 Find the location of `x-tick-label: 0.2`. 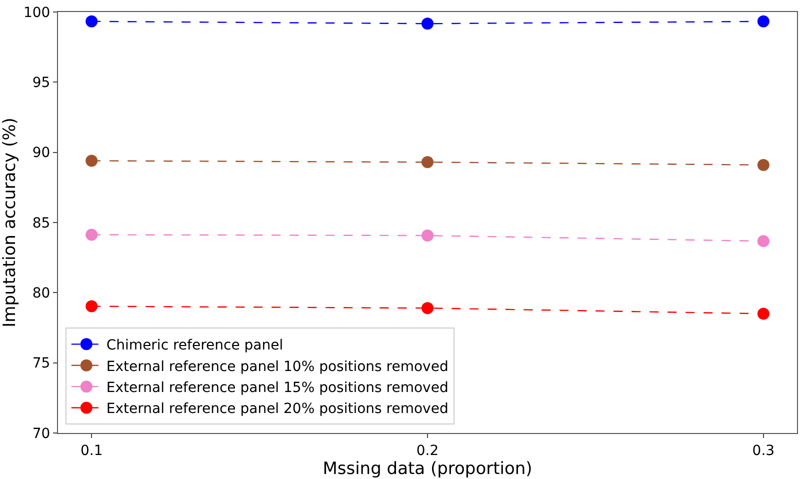

x-tick-label: 0.2 is located at coordinates (427, 450).